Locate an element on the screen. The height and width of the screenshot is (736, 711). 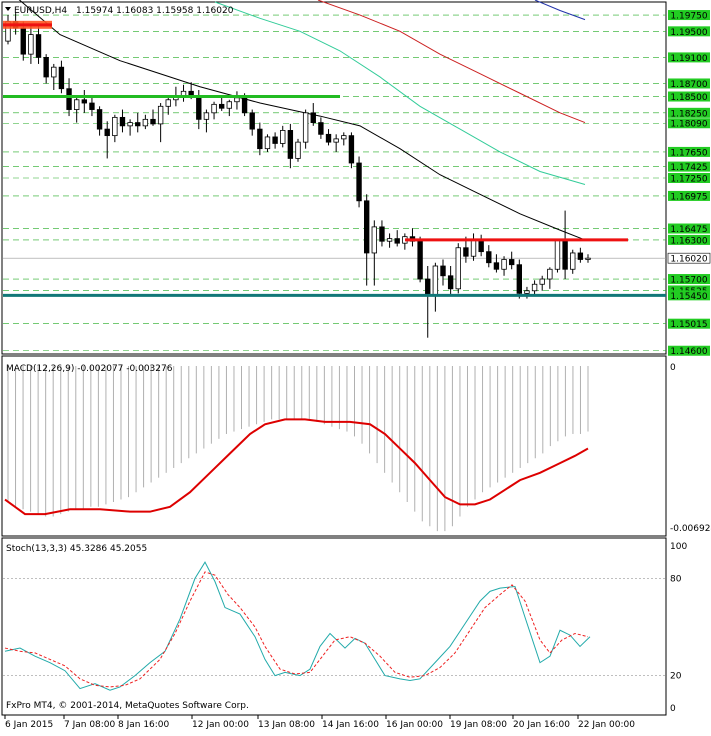
price-tick-label: 1.16975 is located at coordinates (688, 197).